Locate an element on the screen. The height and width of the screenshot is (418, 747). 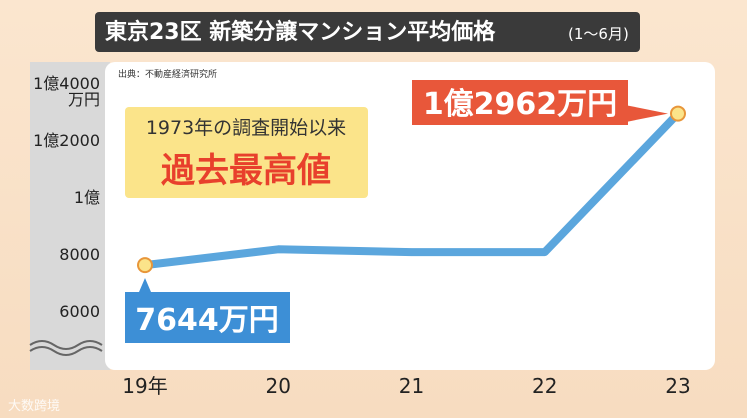
chart-subtitle: (1〜6月) is located at coordinates (598, 34).